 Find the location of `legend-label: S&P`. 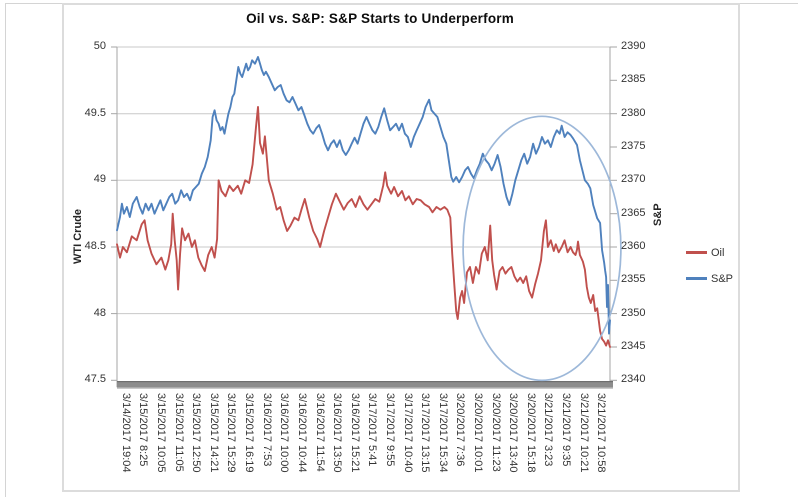

legend-label: S&P is located at coordinates (722, 278).